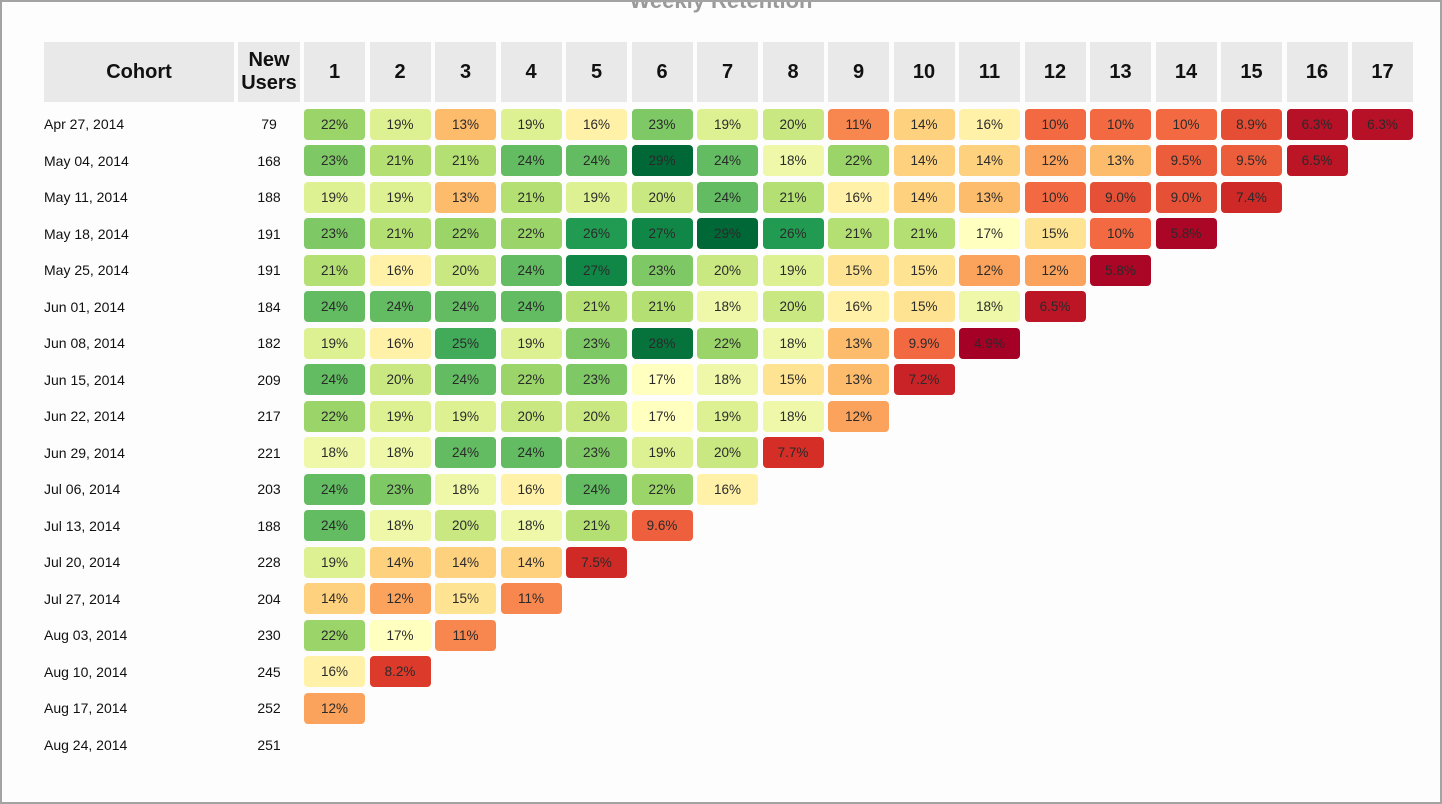  I want to click on cohort-label: May 04, 2014, so click(86, 160).